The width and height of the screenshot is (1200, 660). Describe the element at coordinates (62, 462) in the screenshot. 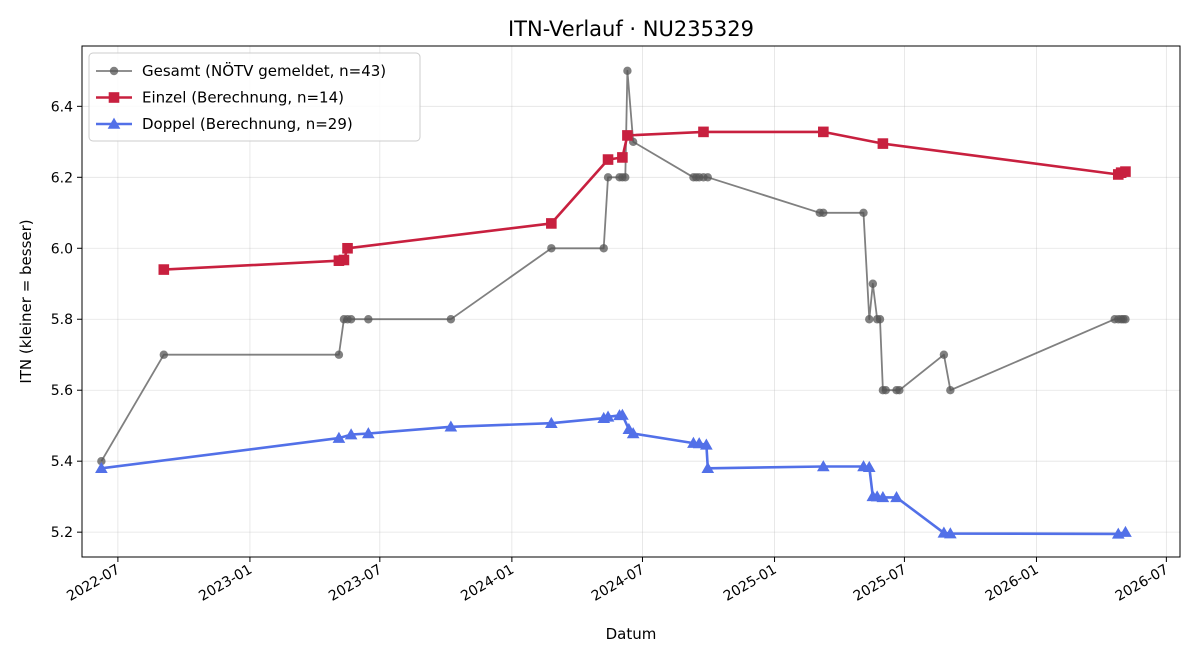

I see `y-tick-label: 5.4` at that location.